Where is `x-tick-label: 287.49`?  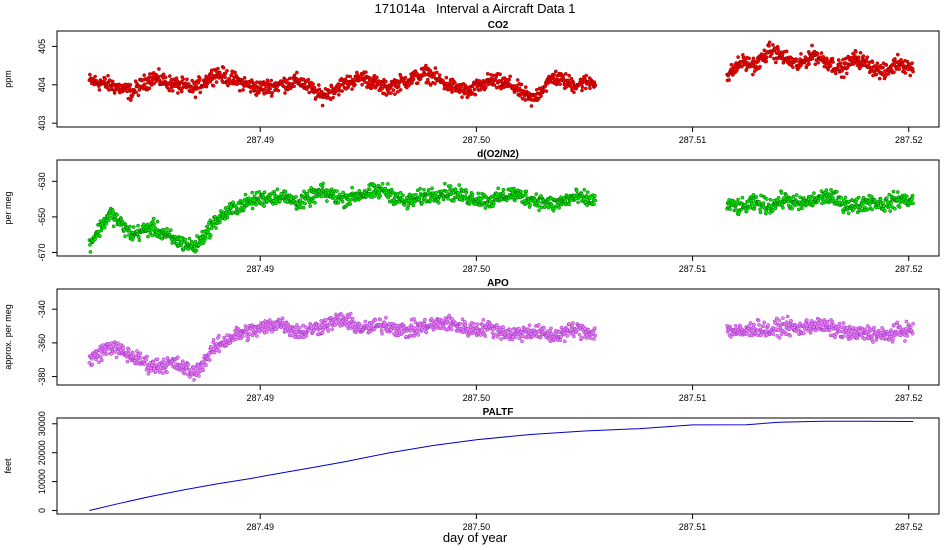 x-tick-label: 287.49 is located at coordinates (260, 398).